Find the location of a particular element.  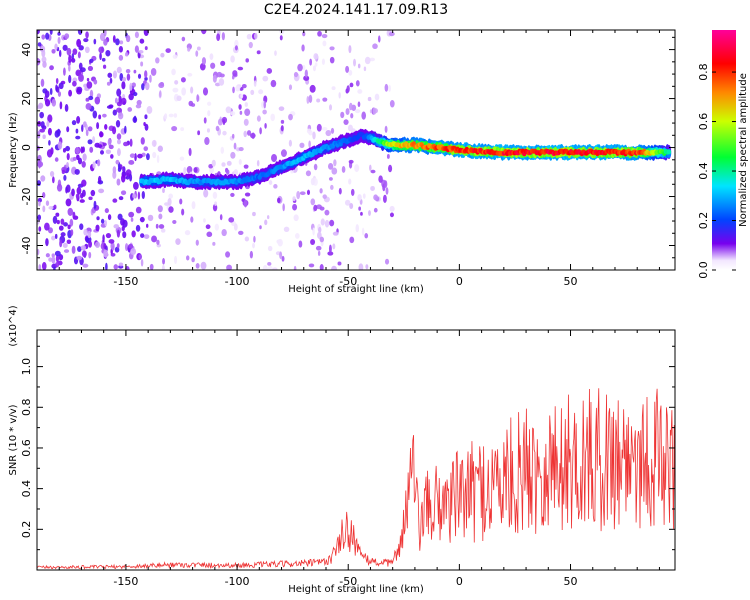

spectrogram-y-label: Frequency (Hz) is located at coordinates (13, 150).